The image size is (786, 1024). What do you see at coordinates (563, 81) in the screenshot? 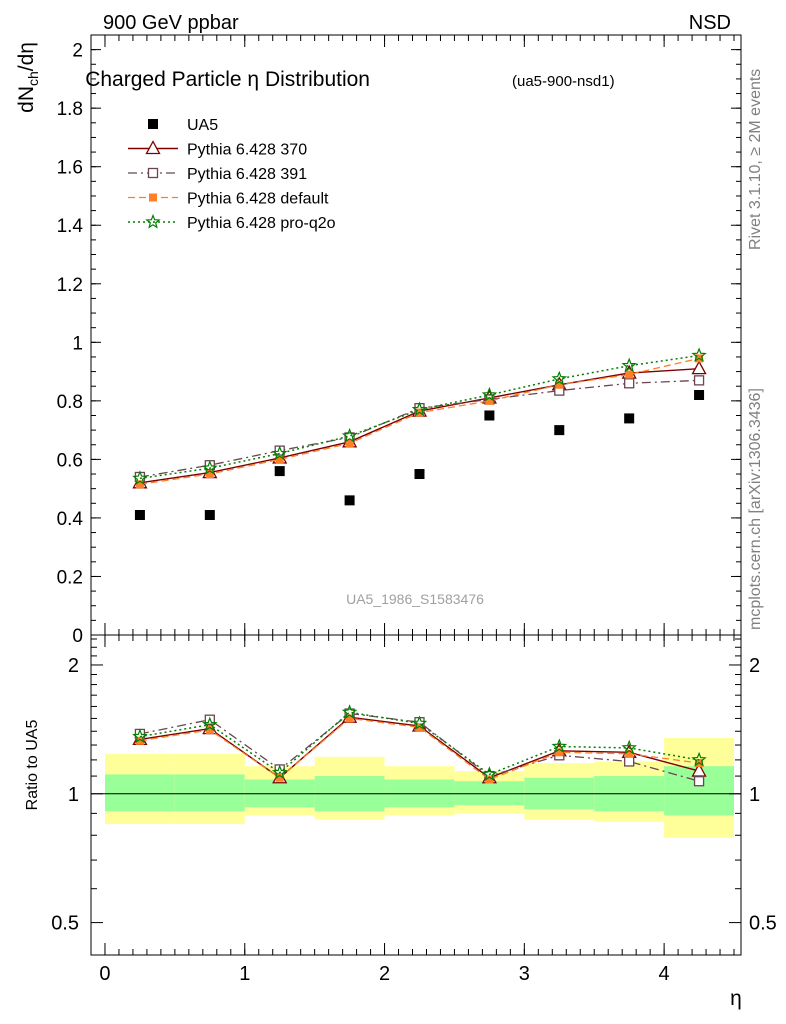
I see `plot-subtitle: (ua5-900-nsd1)` at bounding box center [563, 81].